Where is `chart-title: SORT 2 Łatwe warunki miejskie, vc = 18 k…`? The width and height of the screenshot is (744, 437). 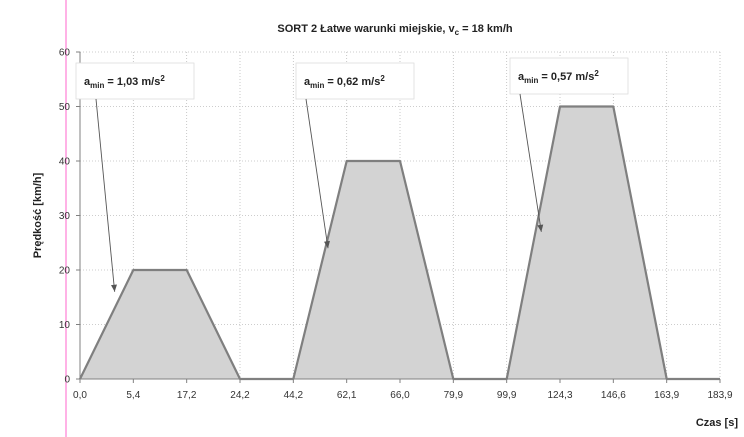
chart-title: SORT 2 Łatwe warunki miejskie, vc = 18 k… is located at coordinates (395, 30).